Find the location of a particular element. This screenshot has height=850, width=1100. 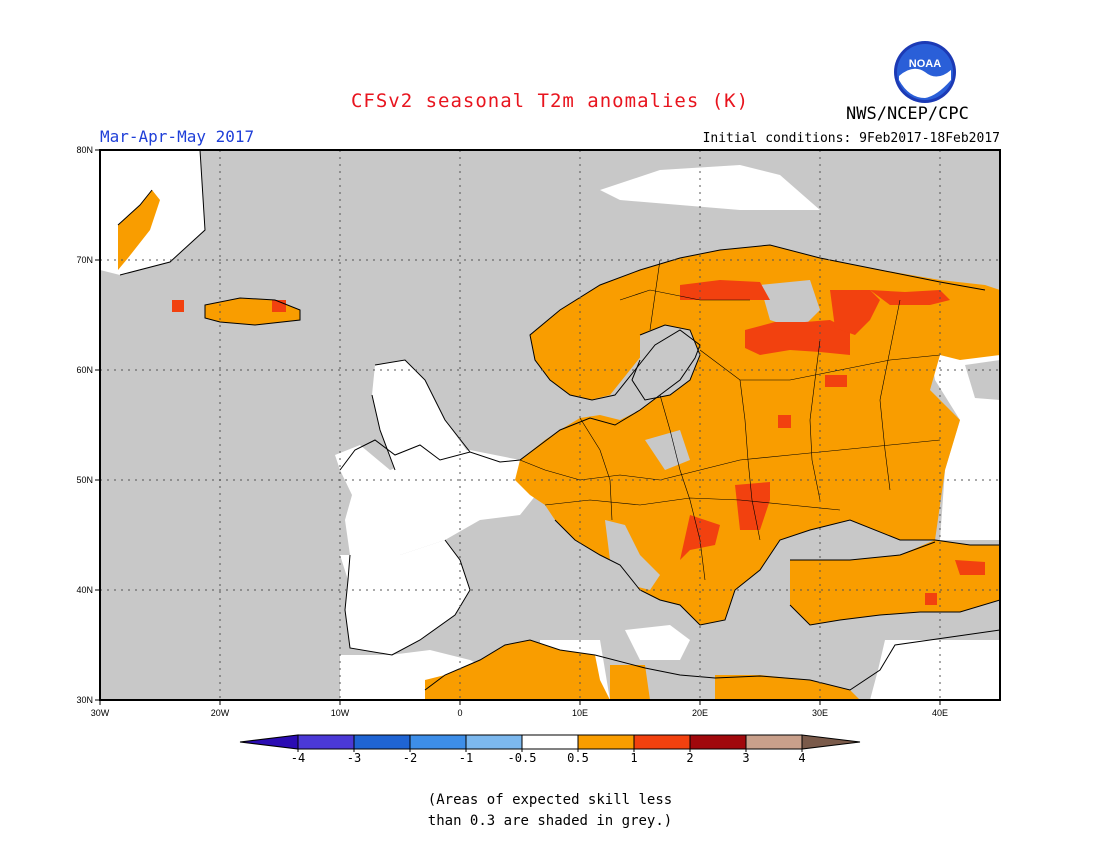

neutral-pockets is located at coordinates (657, 642).